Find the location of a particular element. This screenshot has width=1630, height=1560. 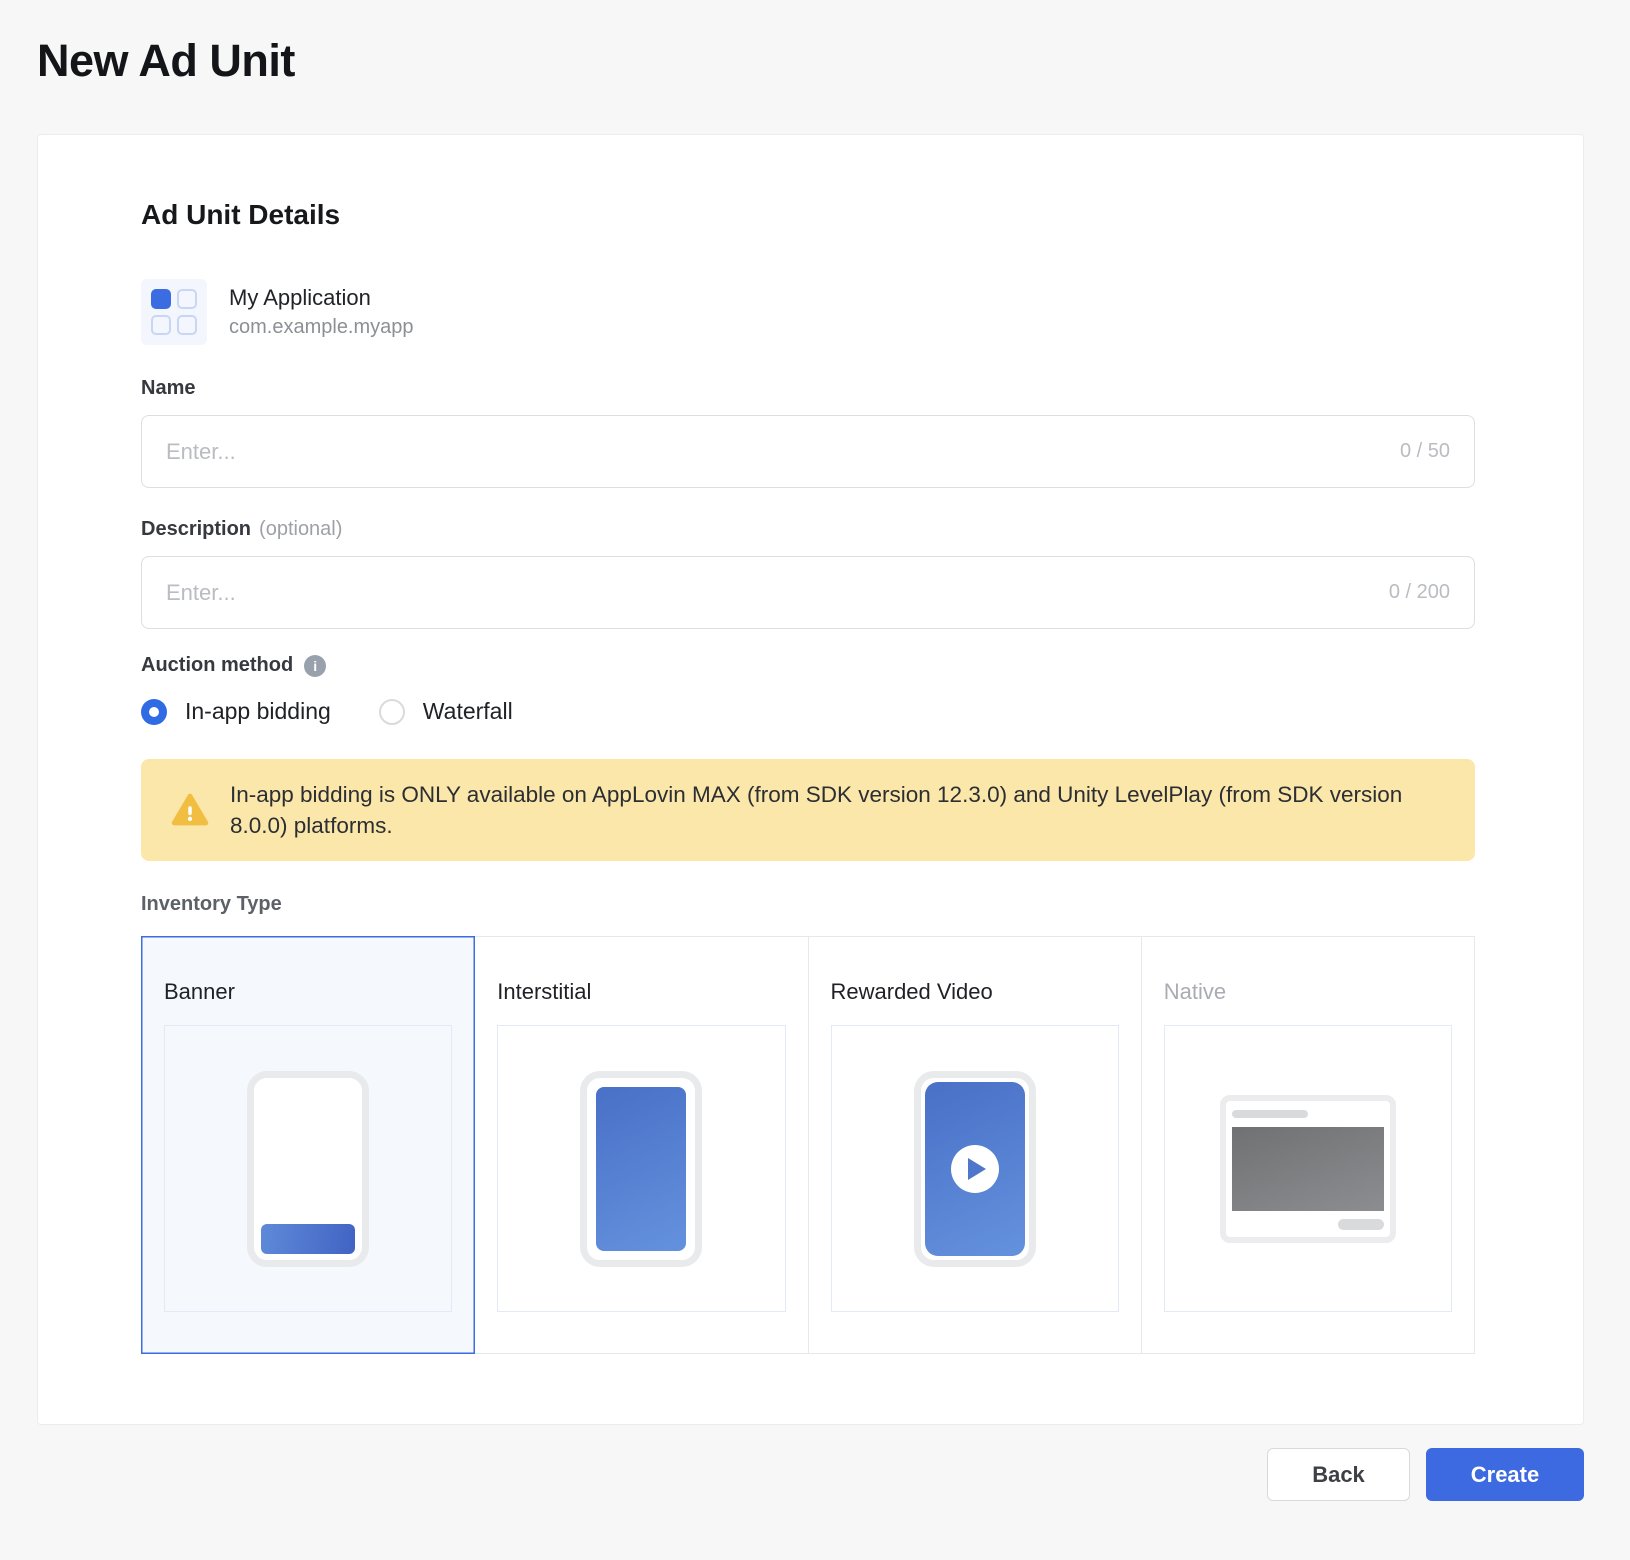

inventory-type-label: Inventory Type is located at coordinates (211, 904).